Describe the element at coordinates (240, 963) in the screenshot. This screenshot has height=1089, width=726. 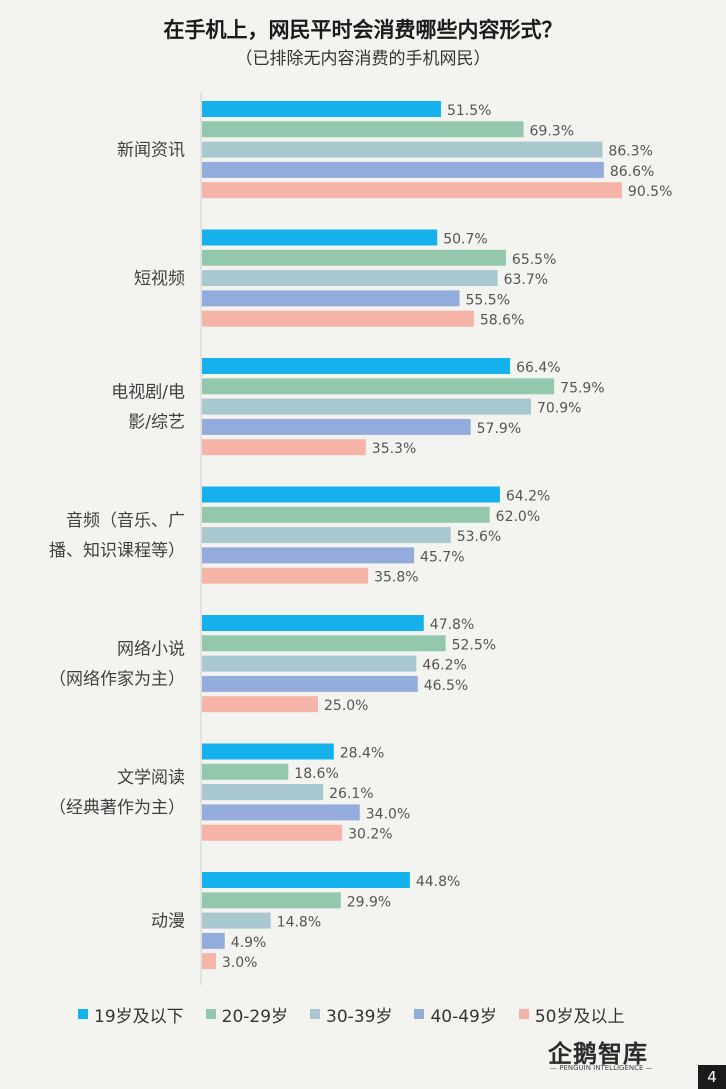
I see `data-label: 3.0%` at that location.